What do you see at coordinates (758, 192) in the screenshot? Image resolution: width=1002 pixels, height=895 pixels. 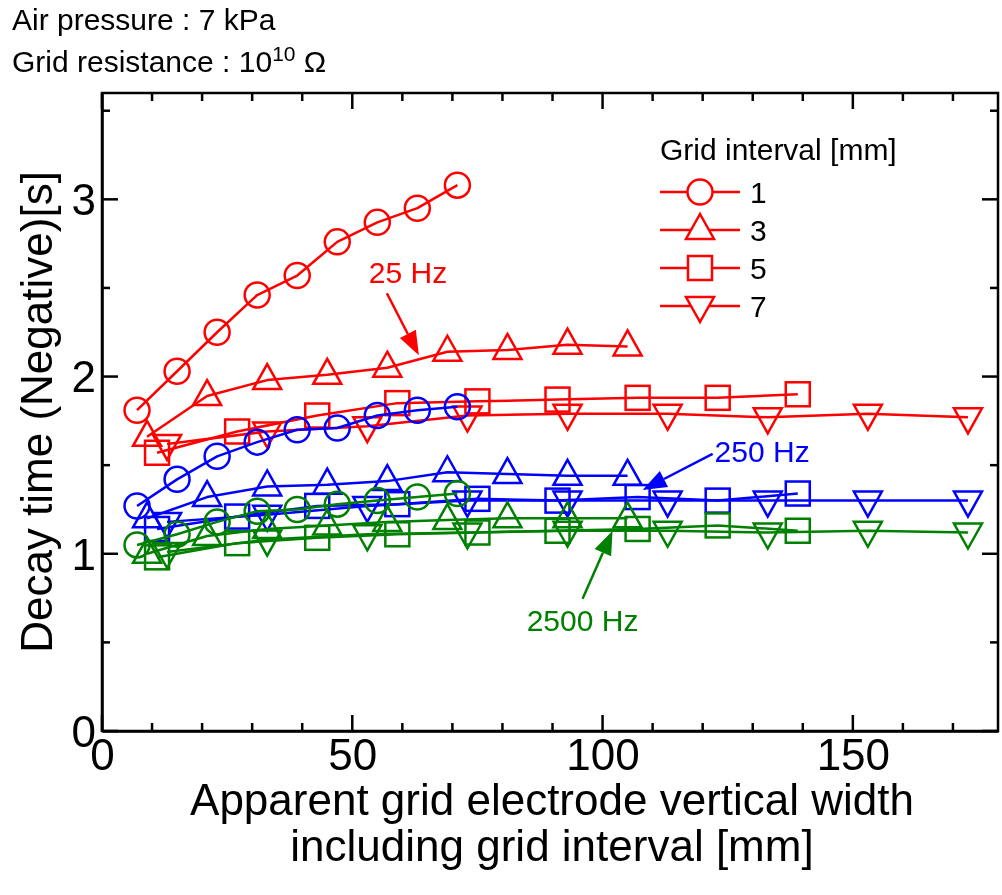 I see `legend-label: 1` at bounding box center [758, 192].